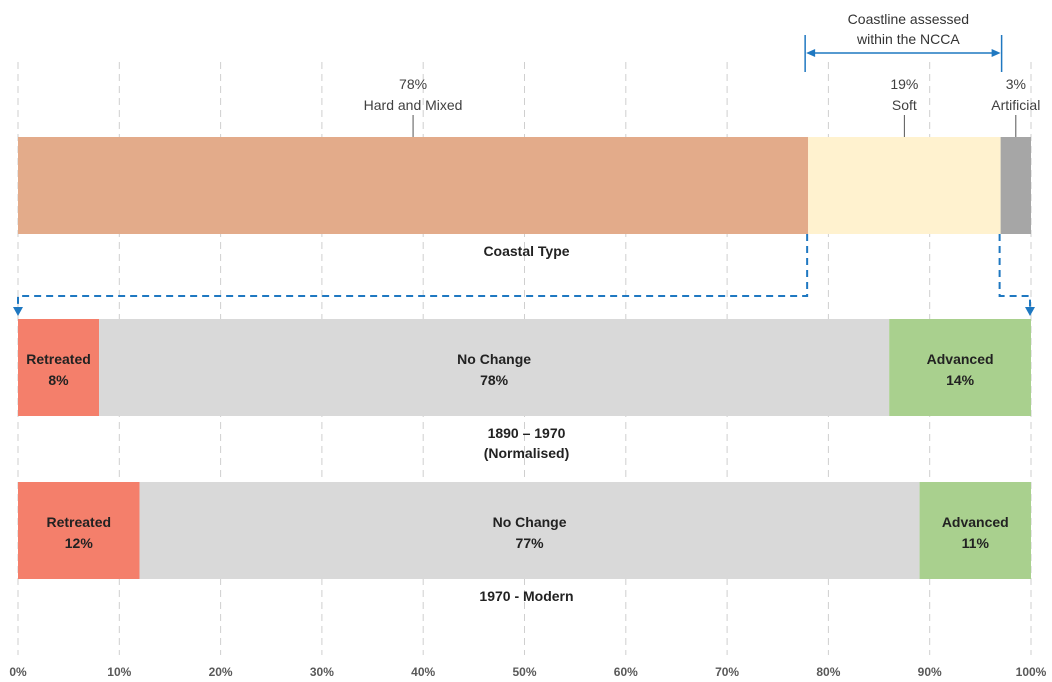 This screenshot has width=1052, height=682. Describe the element at coordinates (530, 543) in the screenshot. I see `segment-value-label: 77%` at that location.